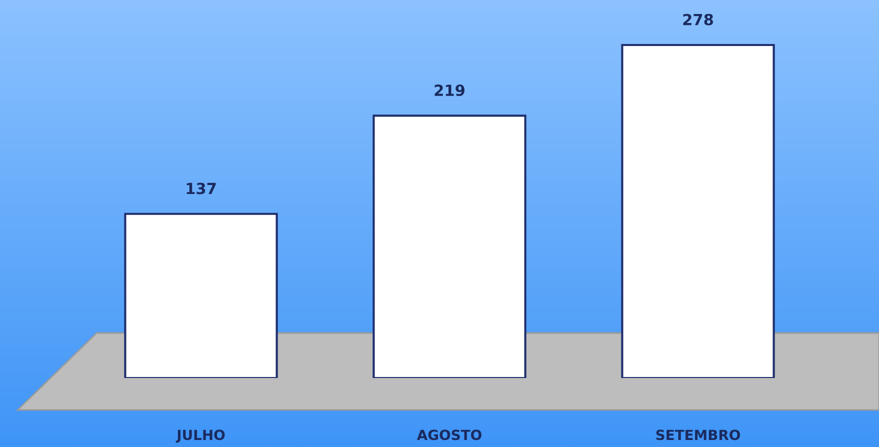 The height and width of the screenshot is (447, 879). What do you see at coordinates (449, 435) in the screenshot?
I see `x-tick-label: AGOSTO` at bounding box center [449, 435].